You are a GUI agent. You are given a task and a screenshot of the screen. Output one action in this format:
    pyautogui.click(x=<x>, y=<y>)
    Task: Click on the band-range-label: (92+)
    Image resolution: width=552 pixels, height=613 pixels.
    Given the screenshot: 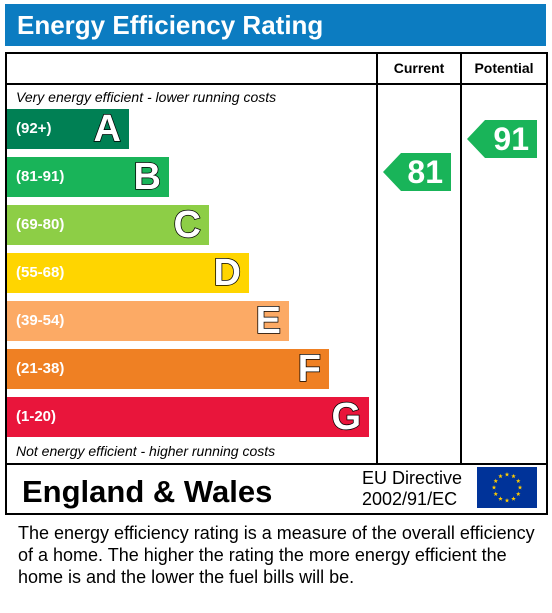 What is the action you would take?
    pyautogui.click(x=34, y=128)
    